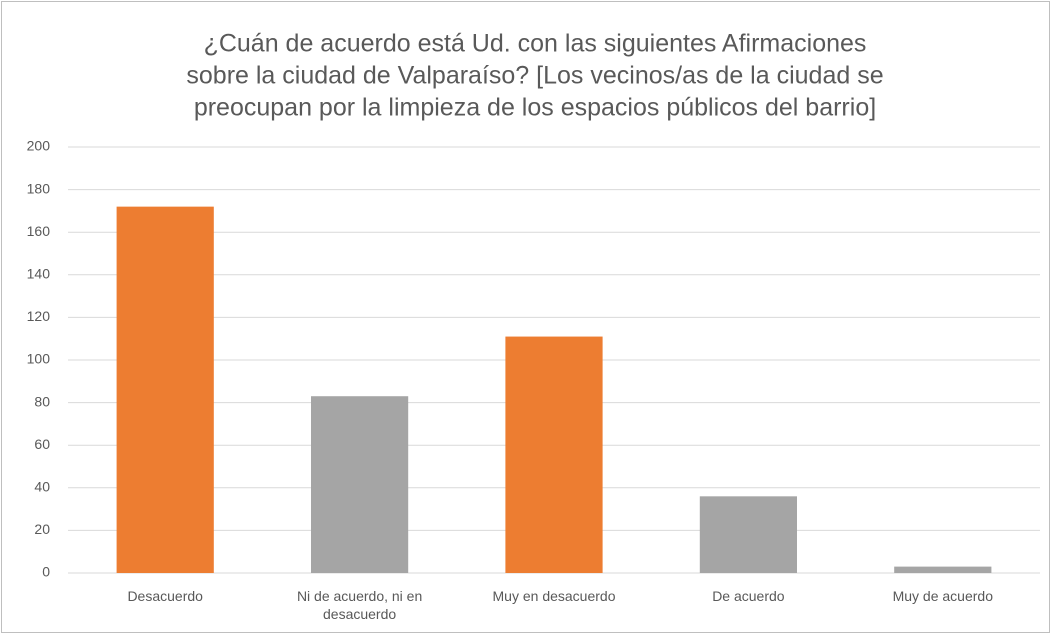 This screenshot has width=1051, height=634. Describe the element at coordinates (359, 605) in the screenshot. I see `x-tick-label: Ni de acuerdo, ni en desacuerdo` at that location.